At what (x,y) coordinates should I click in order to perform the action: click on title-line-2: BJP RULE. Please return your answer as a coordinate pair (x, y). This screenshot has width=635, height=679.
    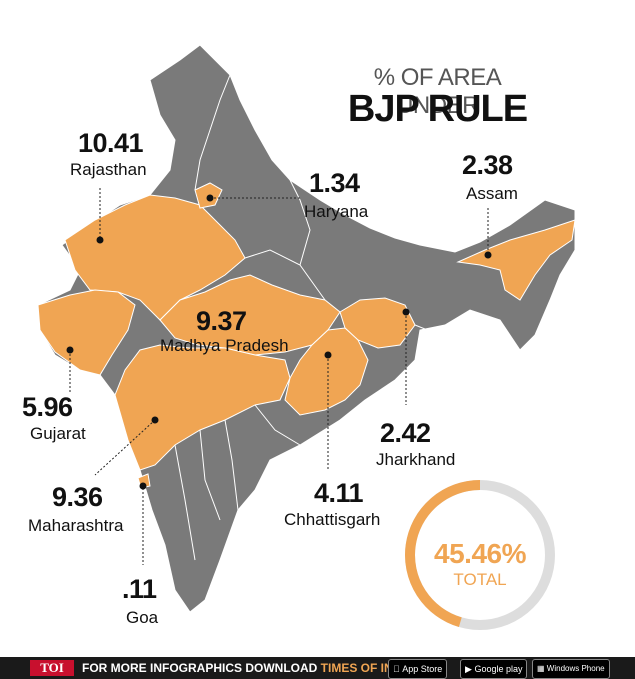
    Looking at the image, I should click on (437, 109).